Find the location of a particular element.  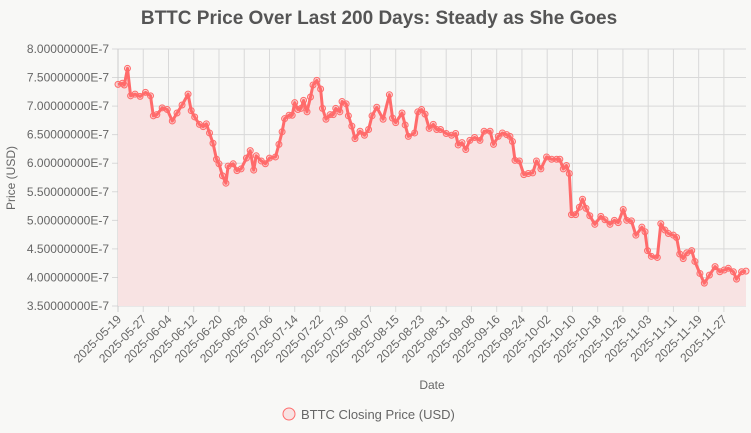

y-tick-label: 7.00000000E-7 is located at coordinates (68, 106).